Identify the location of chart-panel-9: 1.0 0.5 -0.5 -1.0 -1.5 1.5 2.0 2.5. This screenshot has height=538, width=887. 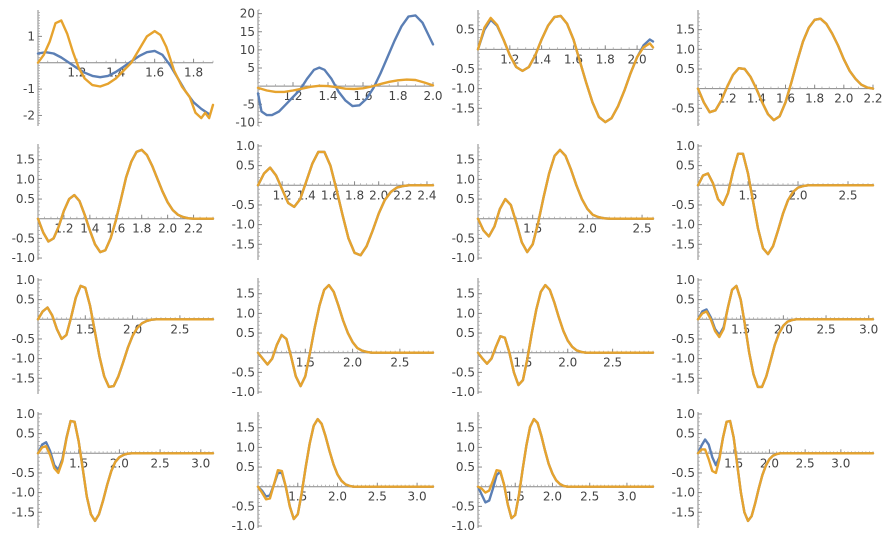
(113, 333).